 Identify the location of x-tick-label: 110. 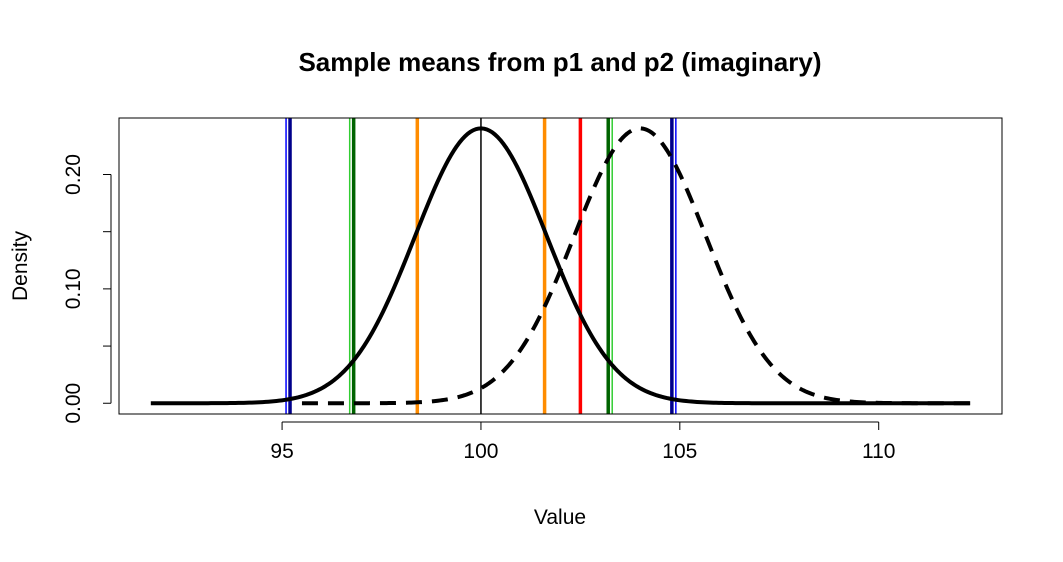
(878, 451).